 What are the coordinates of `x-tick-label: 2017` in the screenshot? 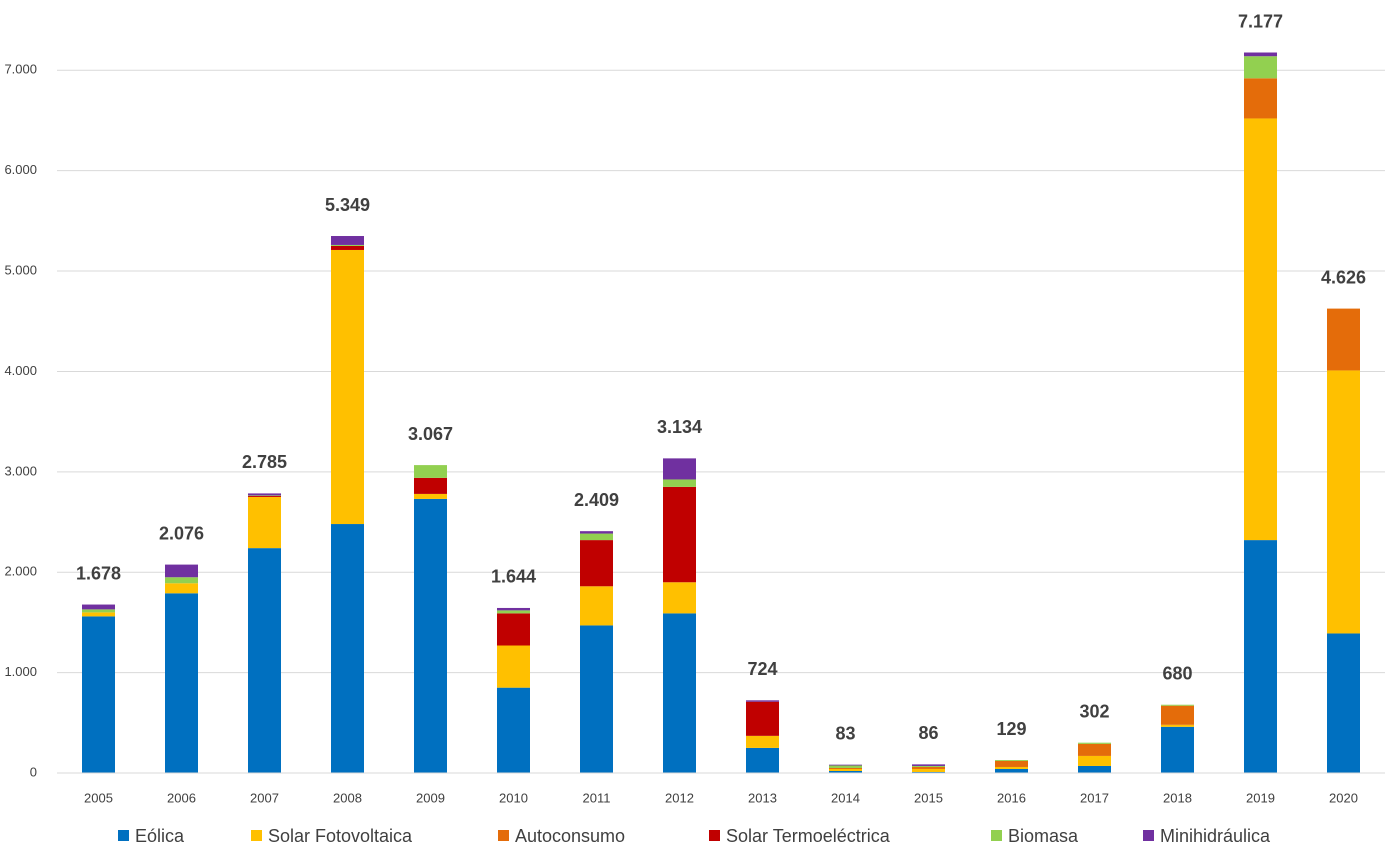 It's located at (1094, 797).